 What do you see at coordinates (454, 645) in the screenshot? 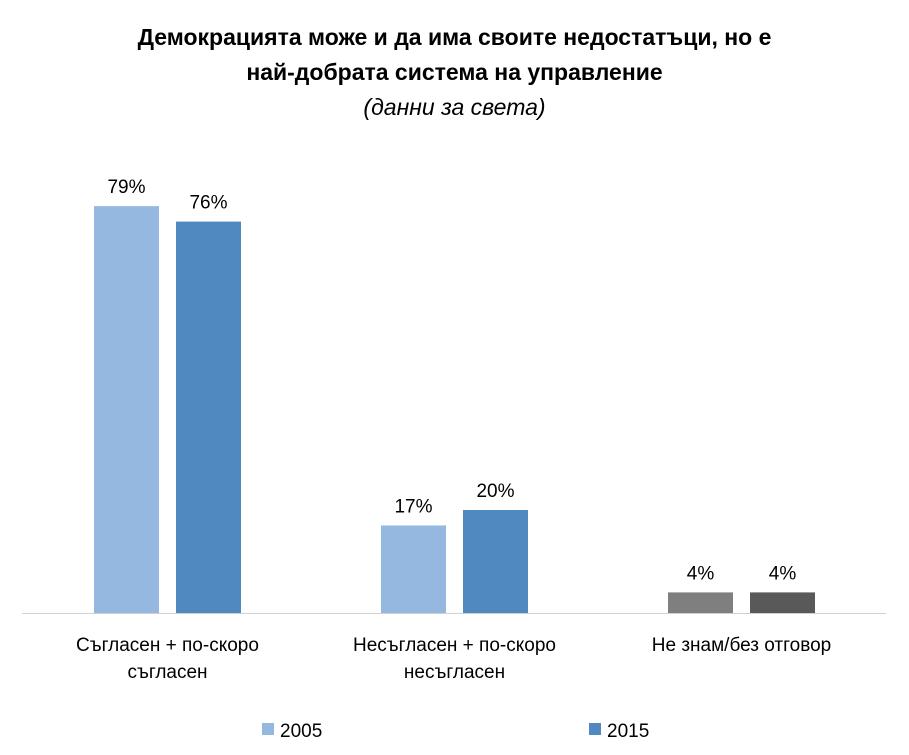
I see `x-tick-label-2: Несъгласен + по-скоро` at bounding box center [454, 645].